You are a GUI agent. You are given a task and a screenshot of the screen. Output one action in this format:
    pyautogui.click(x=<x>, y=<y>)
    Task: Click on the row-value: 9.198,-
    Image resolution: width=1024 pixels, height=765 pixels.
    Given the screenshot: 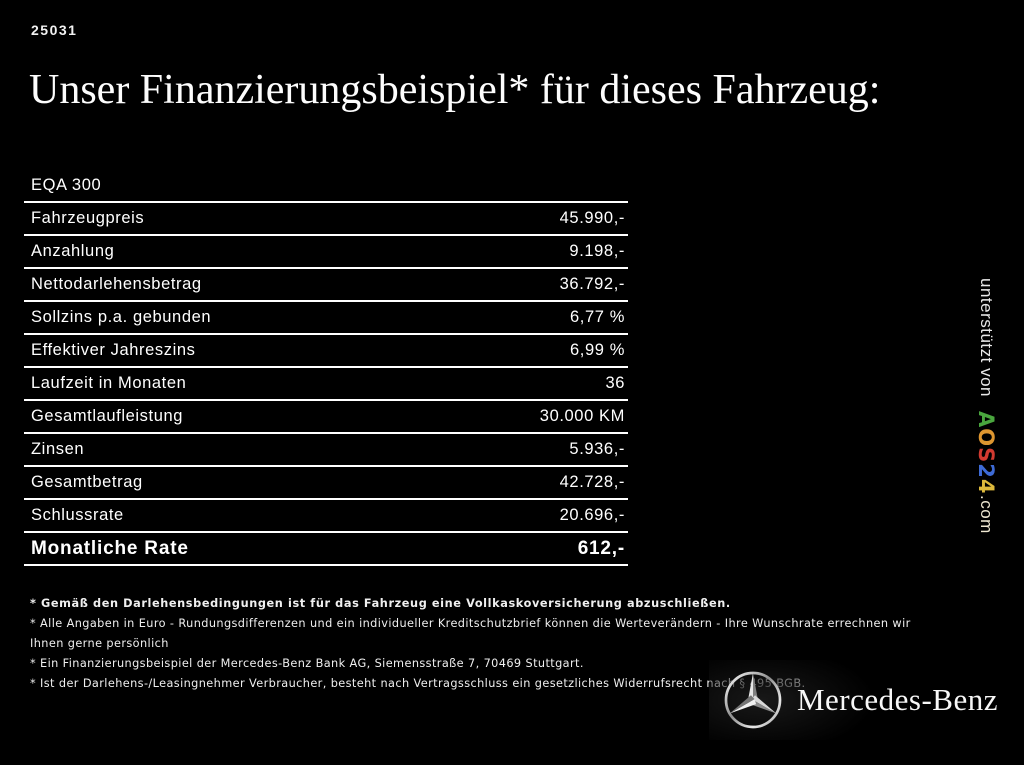 What is the action you would take?
    pyautogui.click(x=597, y=251)
    